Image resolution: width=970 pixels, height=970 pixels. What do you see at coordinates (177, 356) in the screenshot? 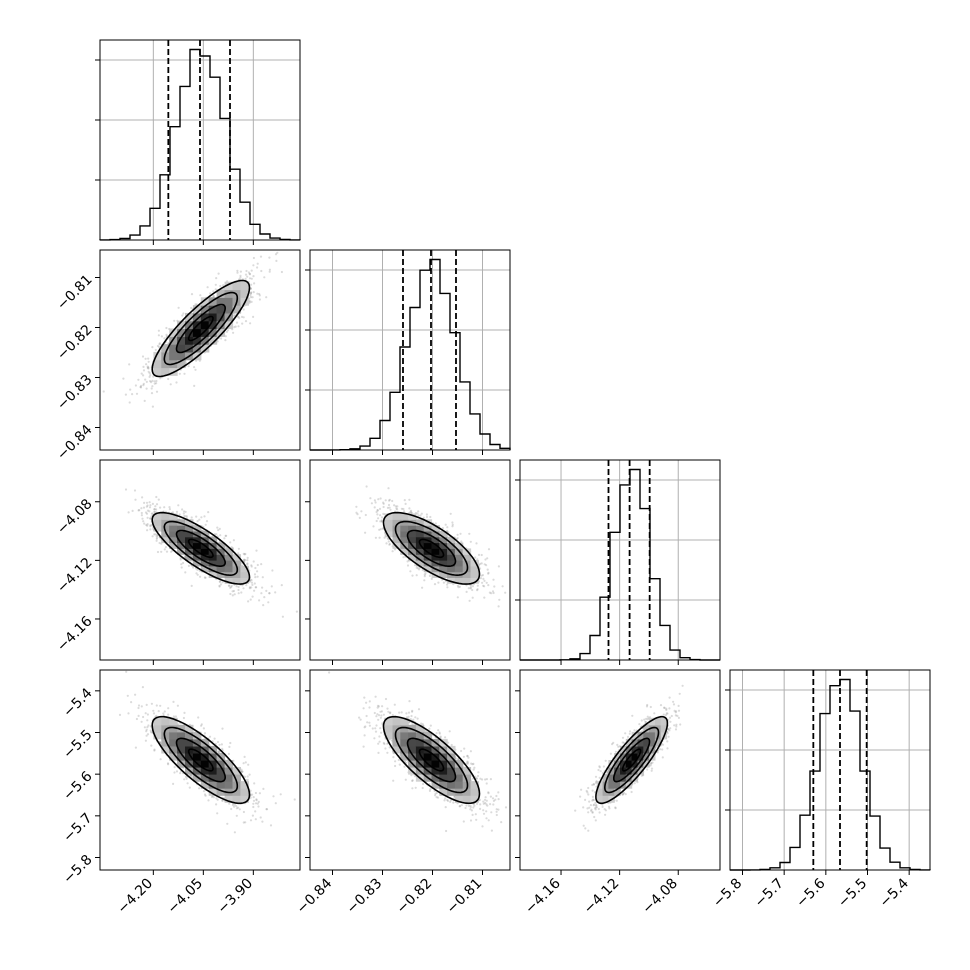
I see `panel-2d-1-0: −0.84−0.83−0.82−0.81` at bounding box center [177, 356].